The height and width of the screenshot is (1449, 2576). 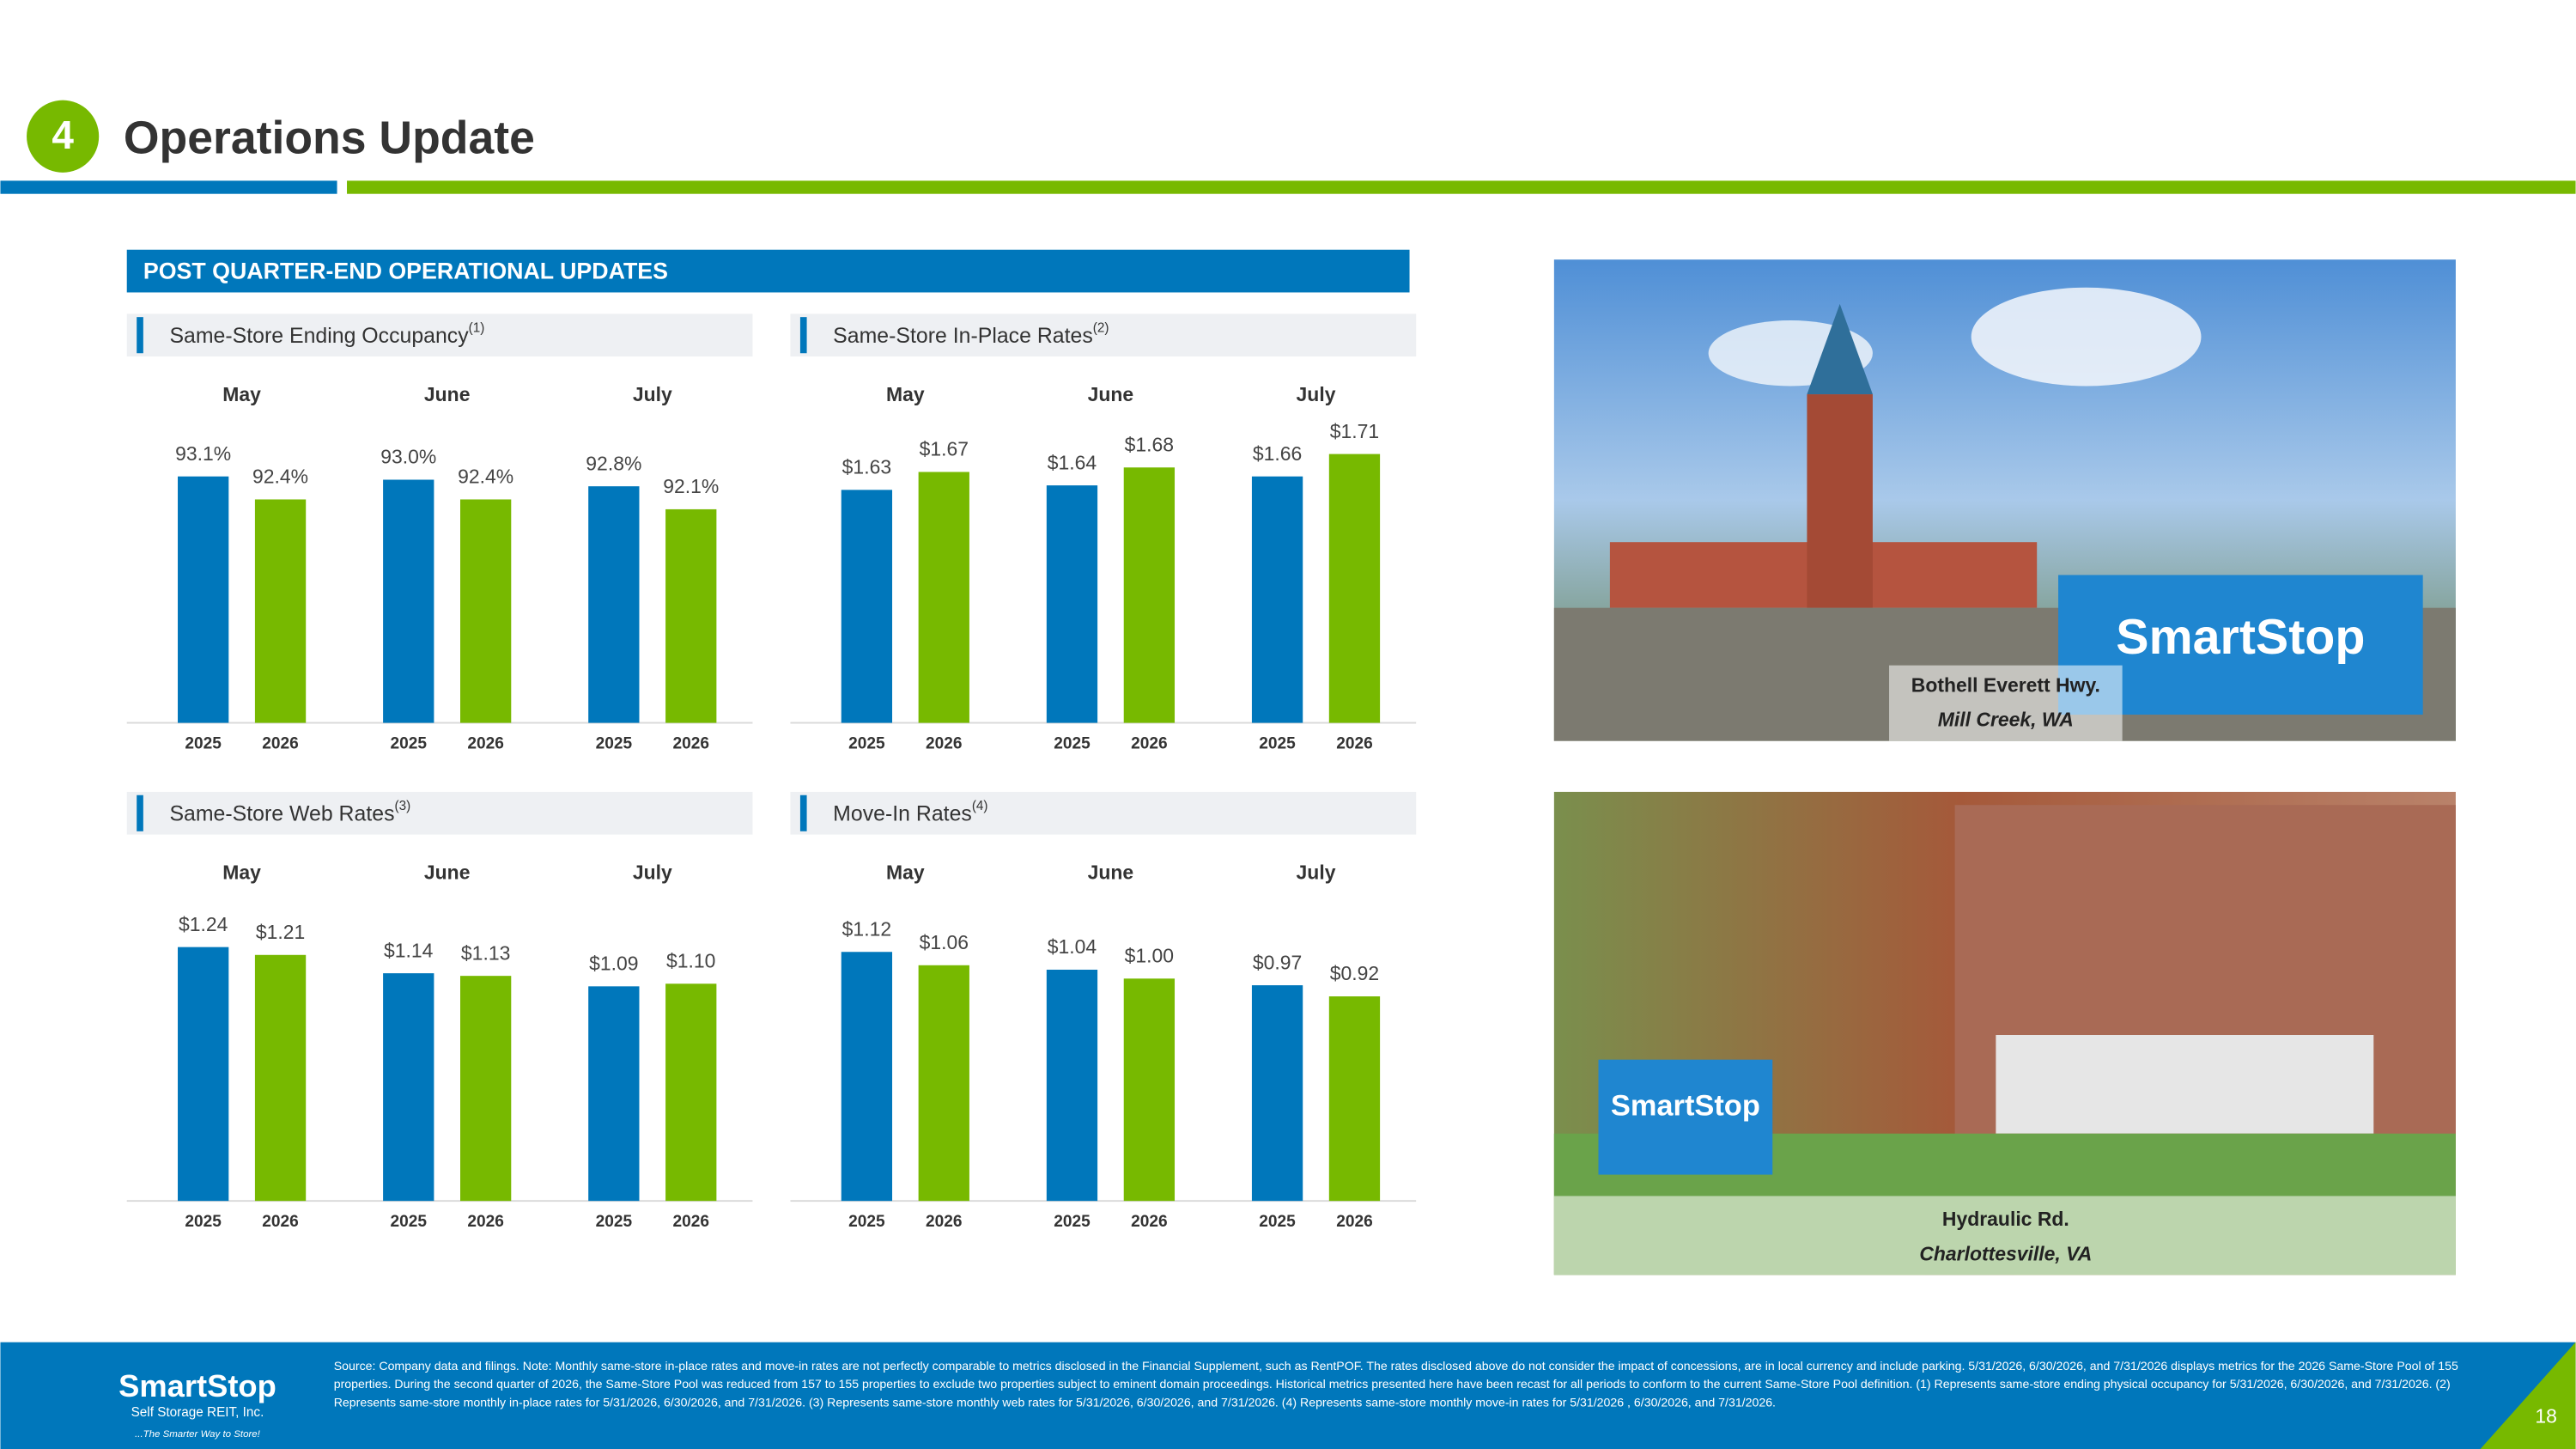 What do you see at coordinates (903, 813) in the screenshot?
I see `chart-title-text: Move-In Rates` at bounding box center [903, 813].